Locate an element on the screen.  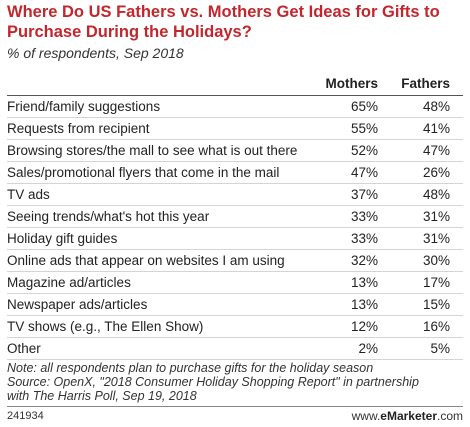
fathers-value: 30% is located at coordinates (436, 260).